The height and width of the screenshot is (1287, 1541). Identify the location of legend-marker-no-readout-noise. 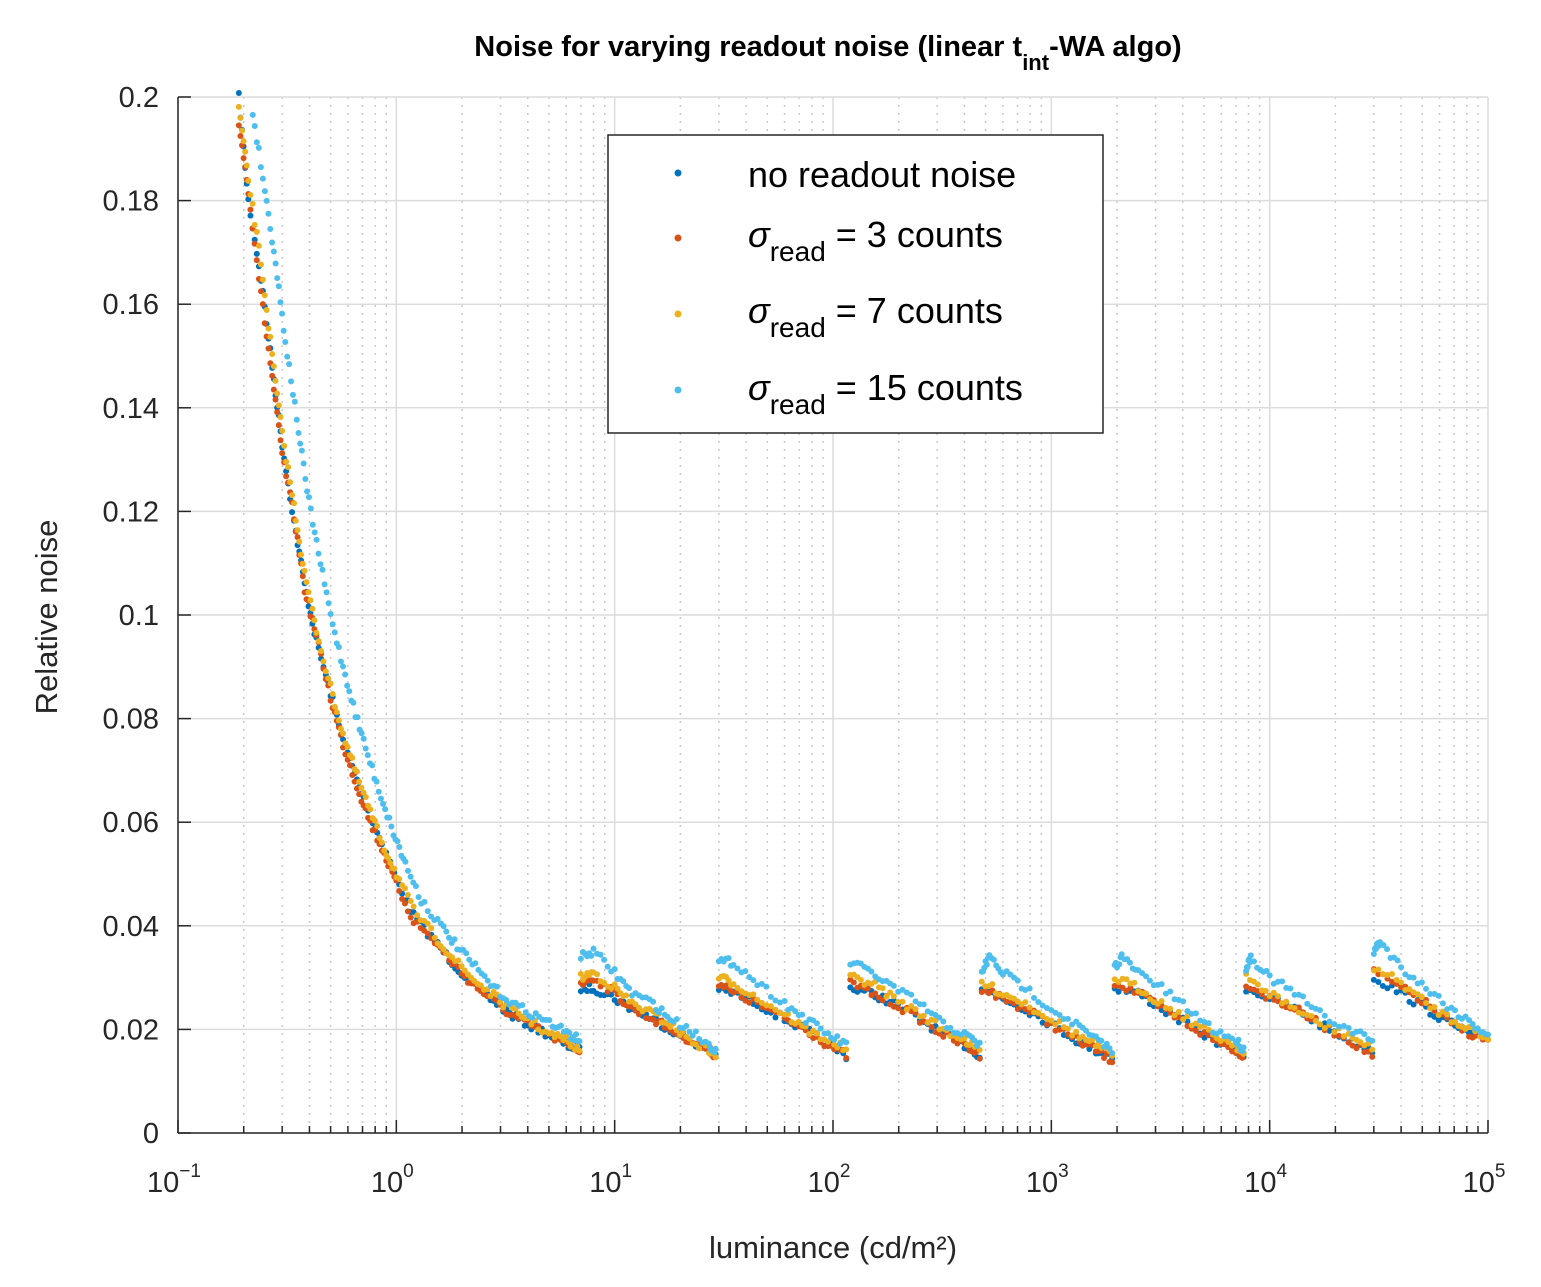
(678, 173).